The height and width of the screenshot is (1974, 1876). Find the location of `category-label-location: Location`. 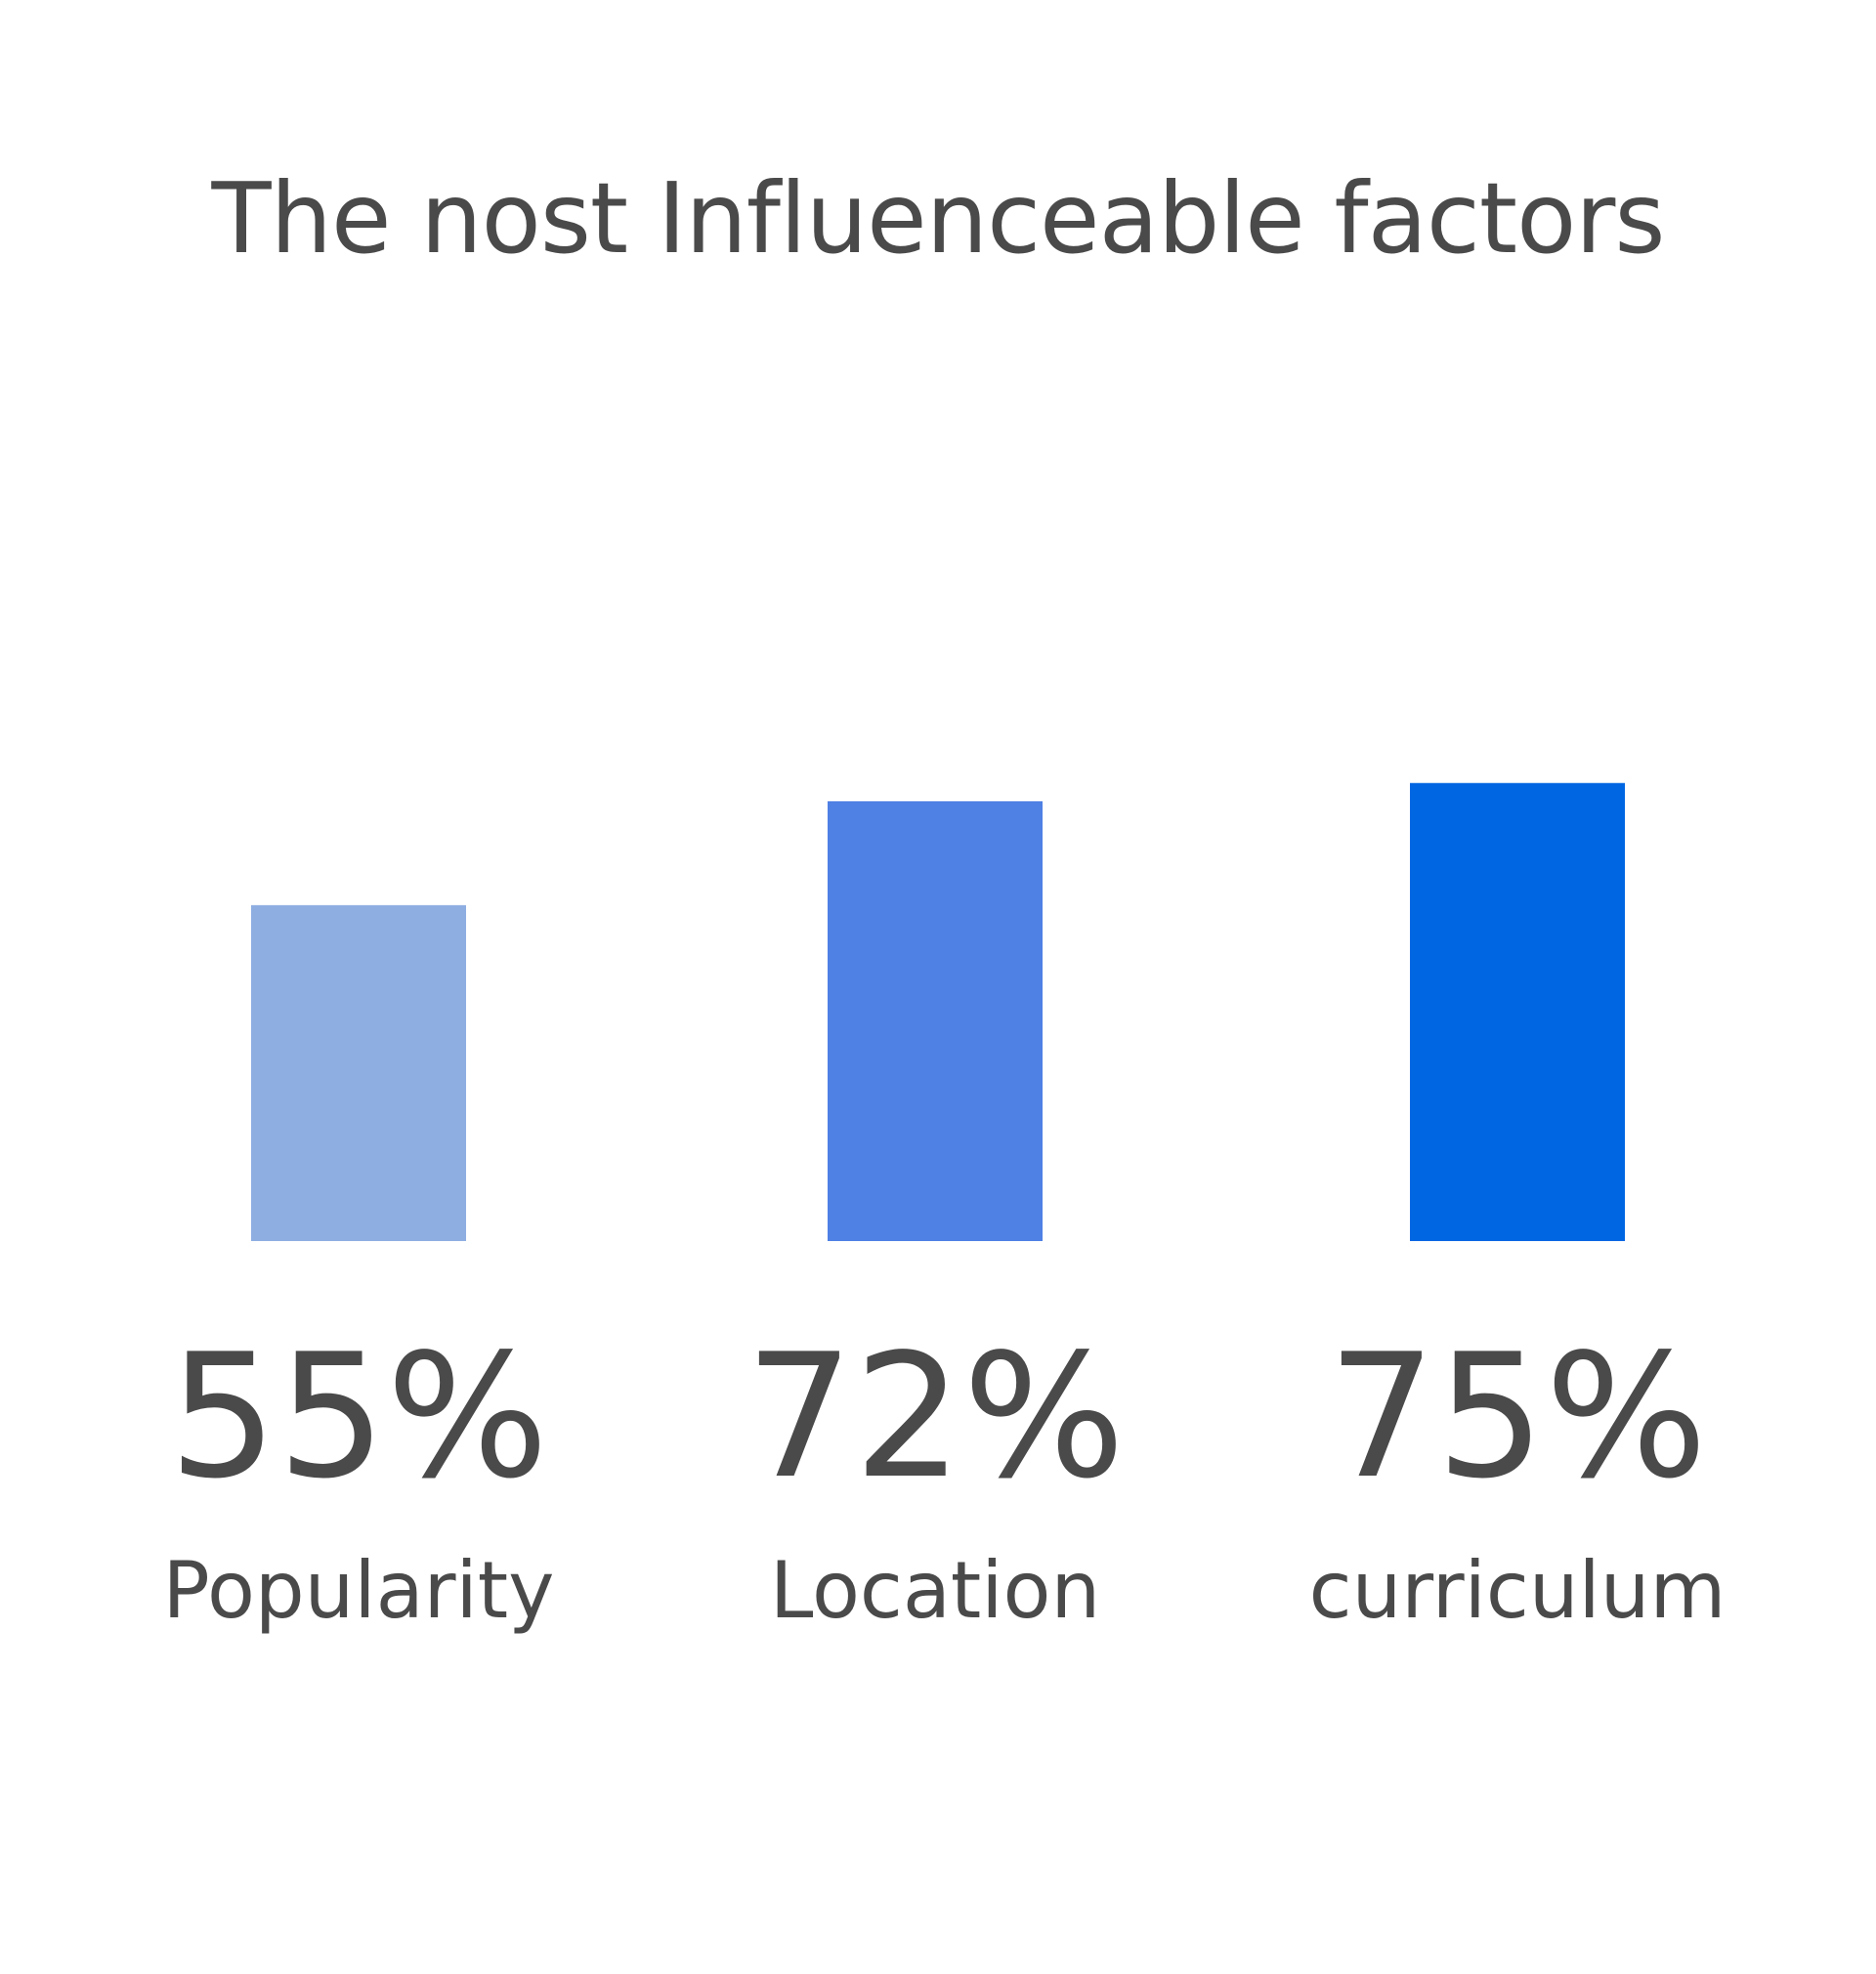

category-label-location: Location is located at coordinates (935, 1590).